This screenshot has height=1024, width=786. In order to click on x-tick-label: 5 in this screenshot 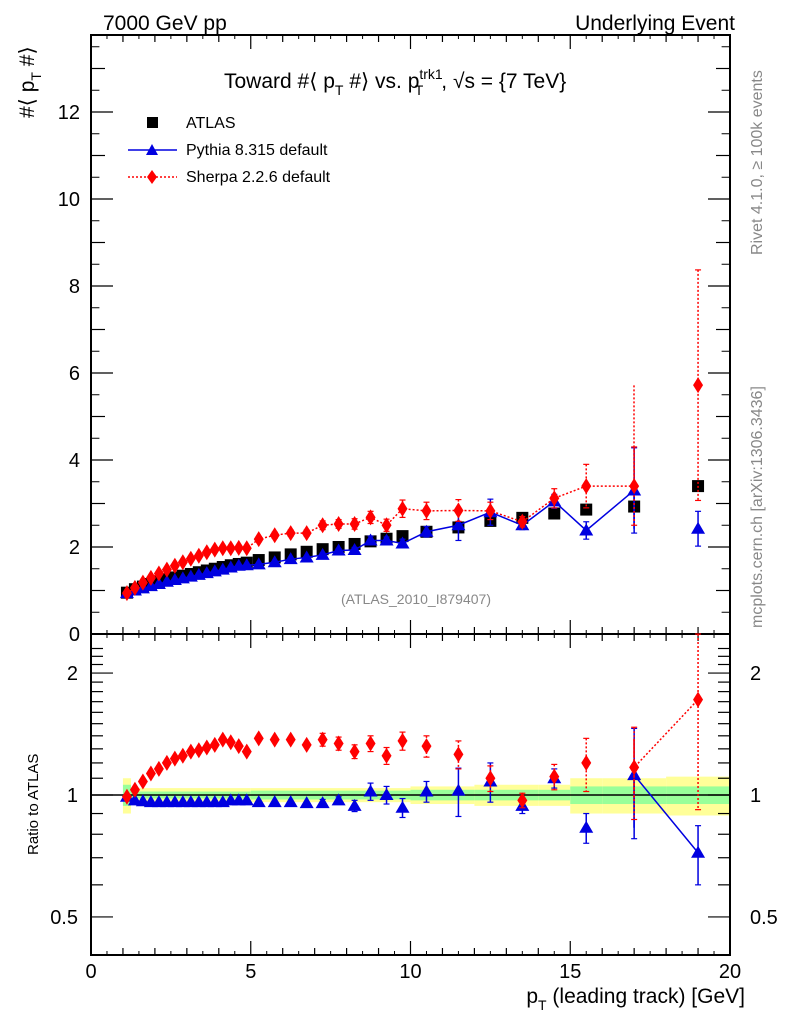, I will do `click(250, 972)`.